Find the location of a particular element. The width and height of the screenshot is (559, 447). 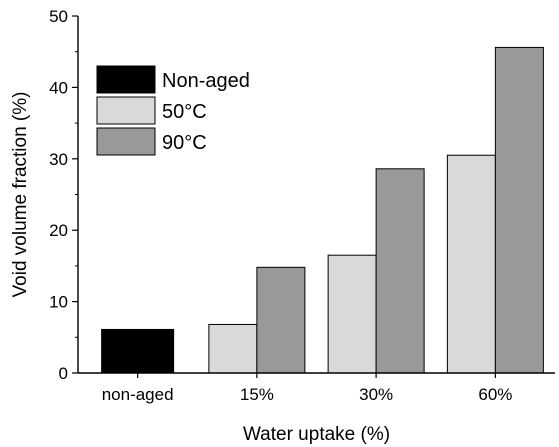

y-tick-label: 20 is located at coordinates (58, 230).